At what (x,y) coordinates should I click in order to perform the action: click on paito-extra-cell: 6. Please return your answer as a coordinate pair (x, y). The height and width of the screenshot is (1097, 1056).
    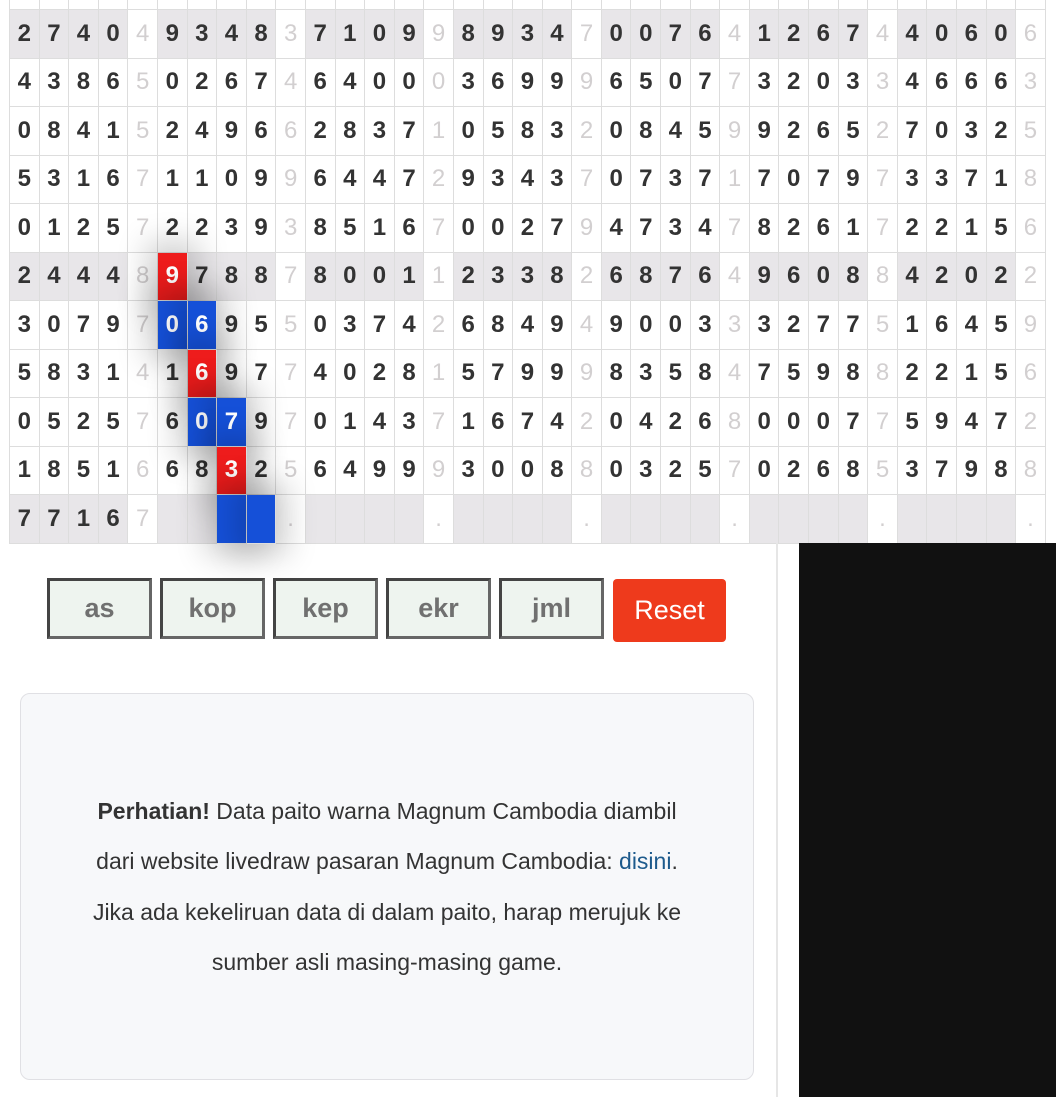
    Looking at the image, I should click on (291, 131).